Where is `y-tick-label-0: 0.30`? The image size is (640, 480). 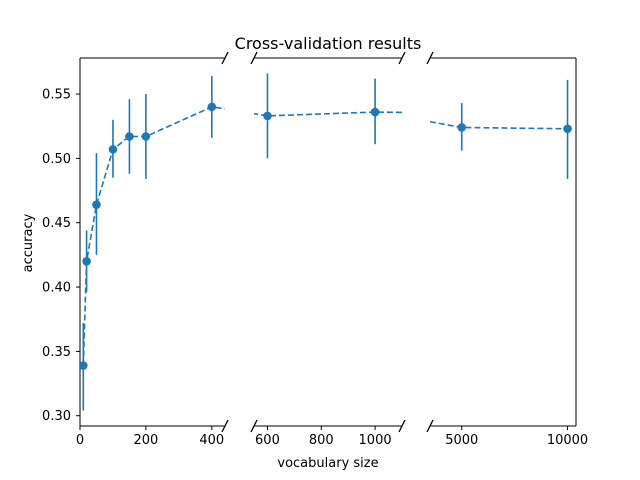
y-tick-label-0: 0.30 is located at coordinates (56, 416).